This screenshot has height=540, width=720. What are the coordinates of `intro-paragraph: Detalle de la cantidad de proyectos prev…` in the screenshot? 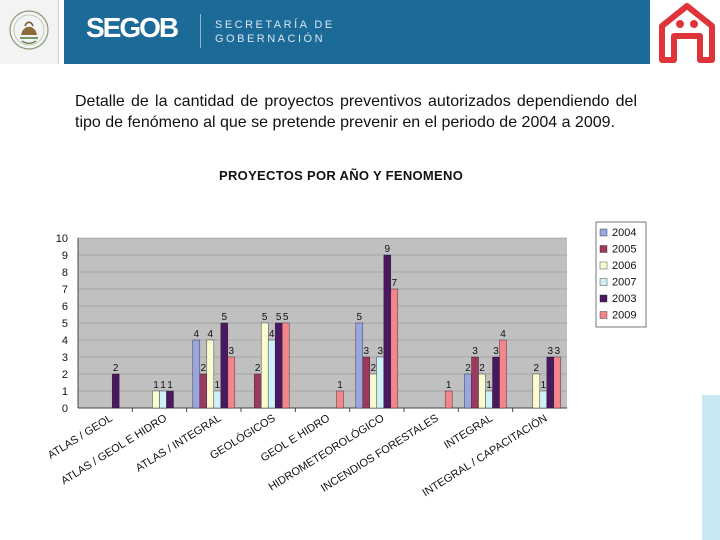 It's located at (356, 112).